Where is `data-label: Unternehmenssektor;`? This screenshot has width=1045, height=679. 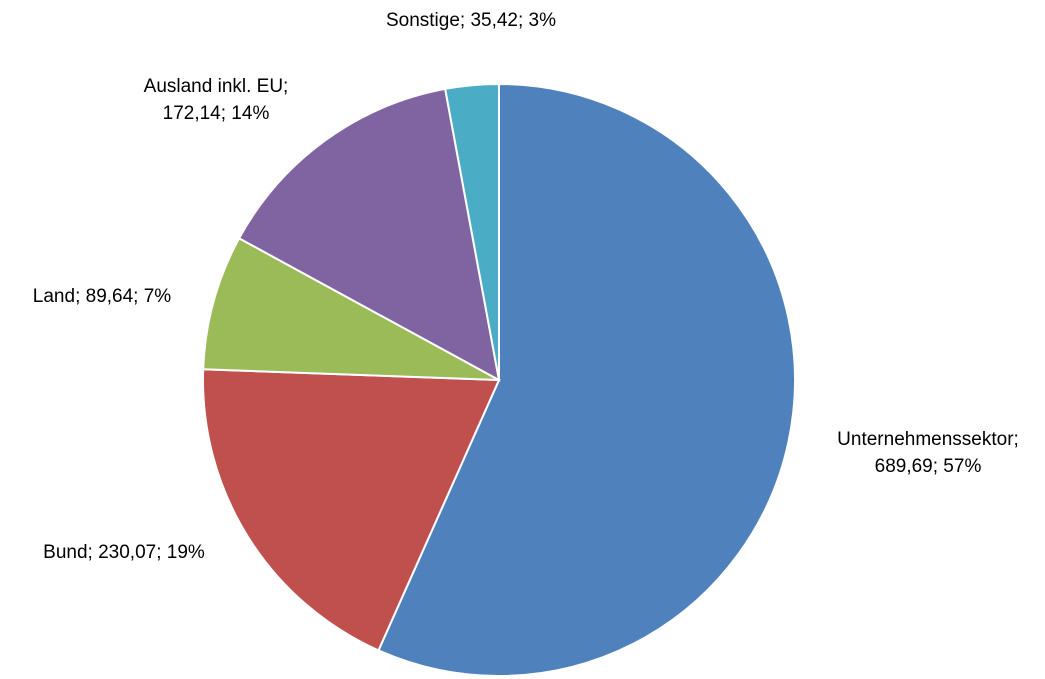 data-label: Unternehmenssektor; is located at coordinates (928, 439).